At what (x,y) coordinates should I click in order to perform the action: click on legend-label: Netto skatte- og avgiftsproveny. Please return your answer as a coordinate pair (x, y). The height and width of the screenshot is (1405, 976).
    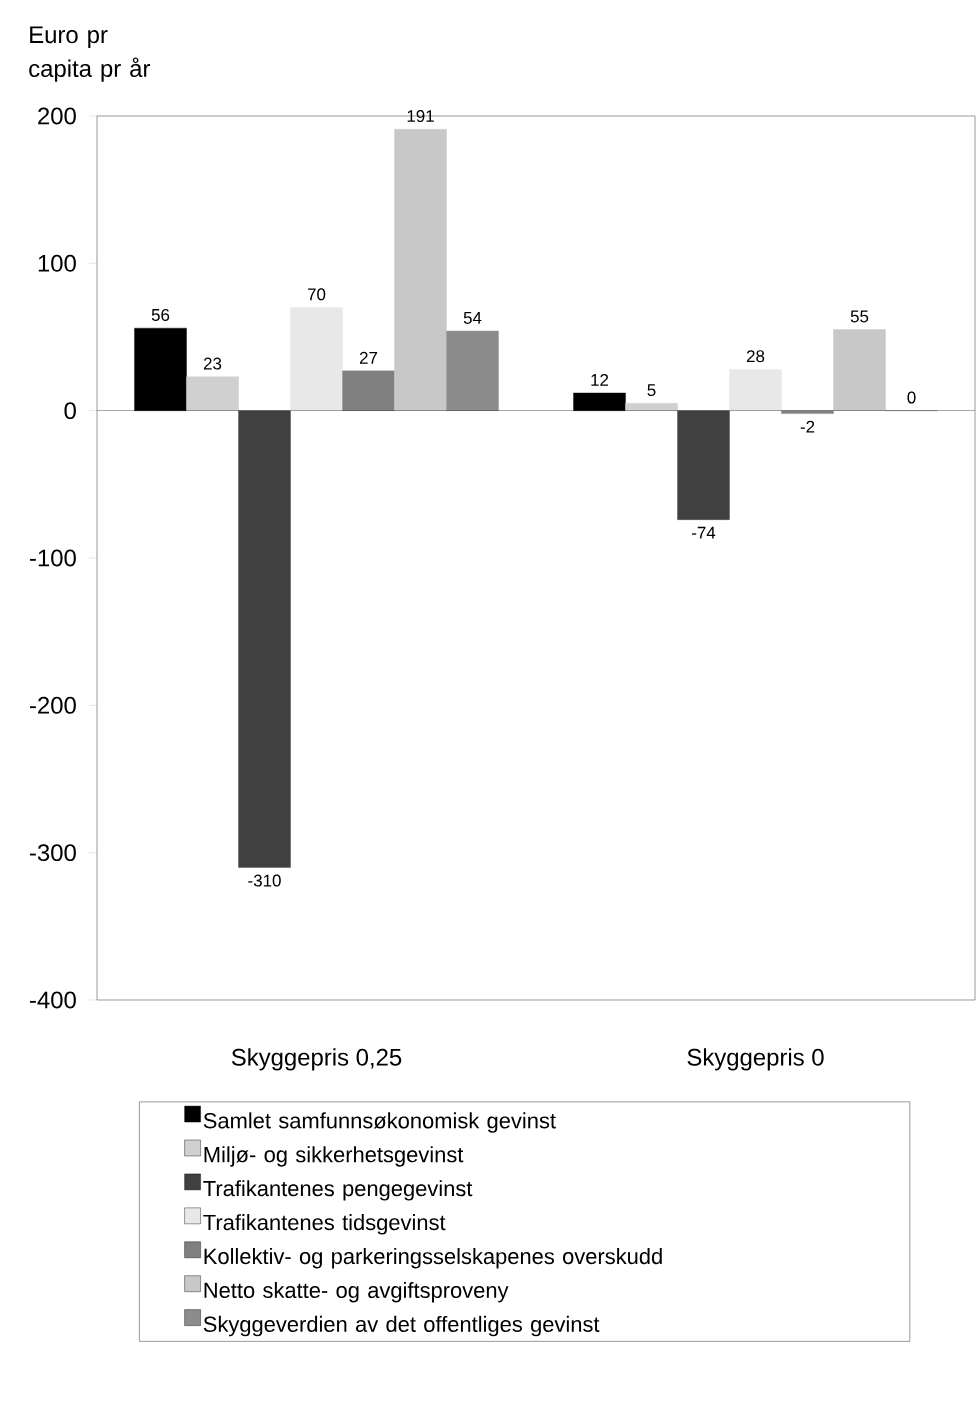
    Looking at the image, I should click on (356, 1292).